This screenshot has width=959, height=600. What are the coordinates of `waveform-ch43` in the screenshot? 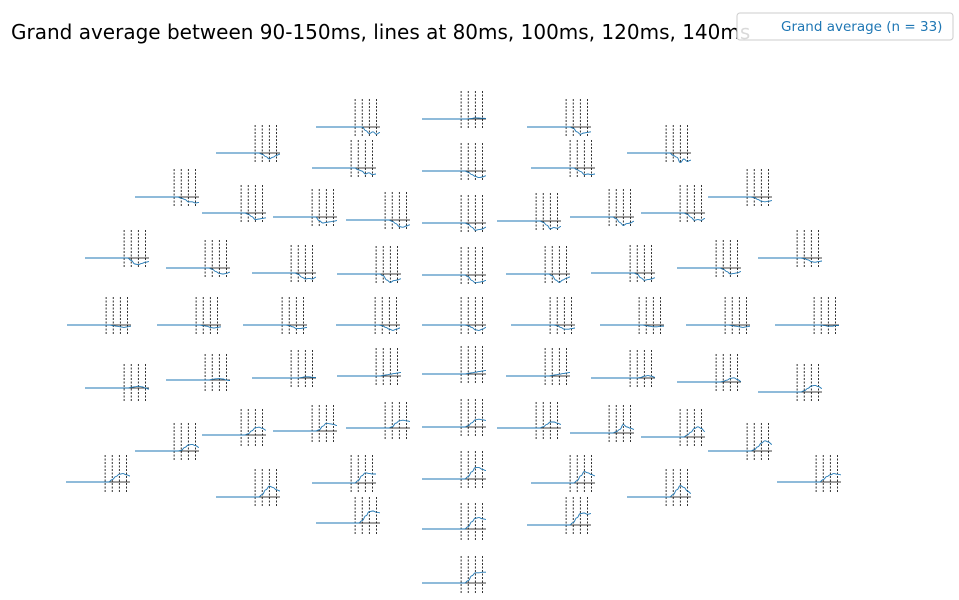 It's located at (709, 380).